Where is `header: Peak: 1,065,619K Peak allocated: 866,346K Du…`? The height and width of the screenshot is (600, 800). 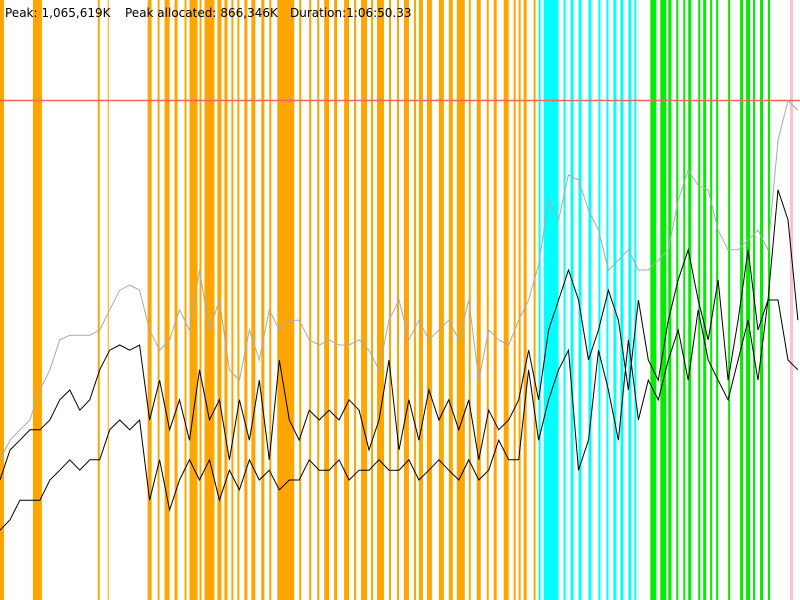 header: Peak: 1,065,619K Peak allocated: 866,346K Du… is located at coordinates (208, 13).